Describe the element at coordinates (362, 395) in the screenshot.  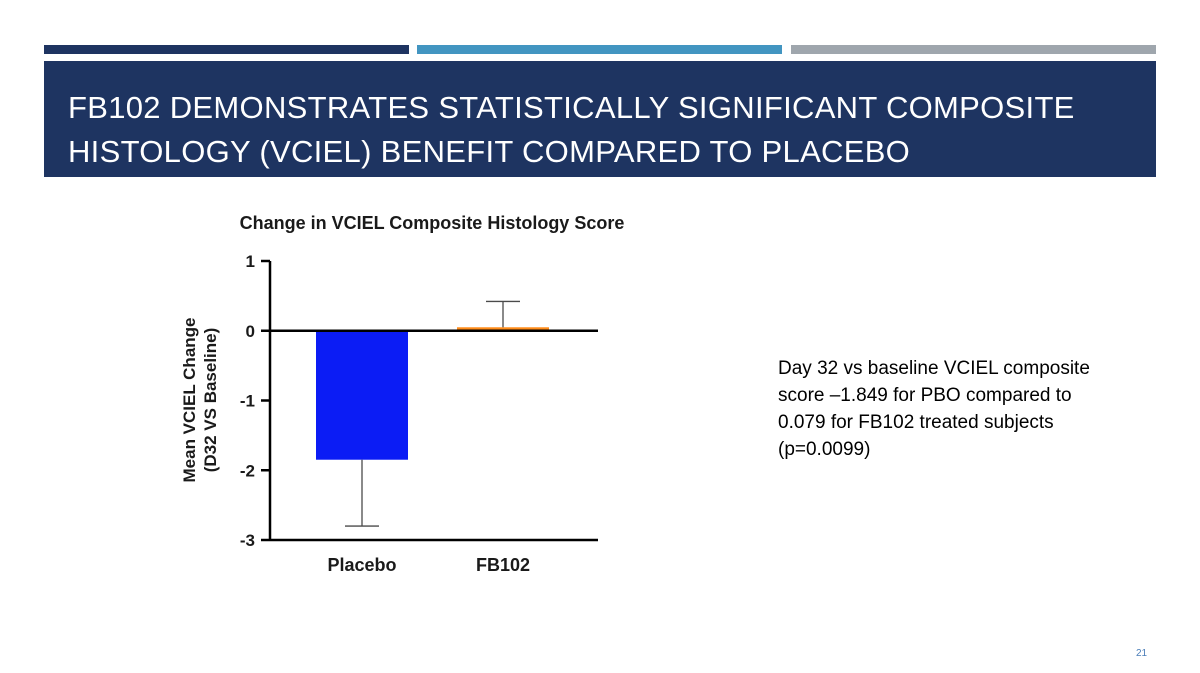
I see `bar-placebo` at that location.